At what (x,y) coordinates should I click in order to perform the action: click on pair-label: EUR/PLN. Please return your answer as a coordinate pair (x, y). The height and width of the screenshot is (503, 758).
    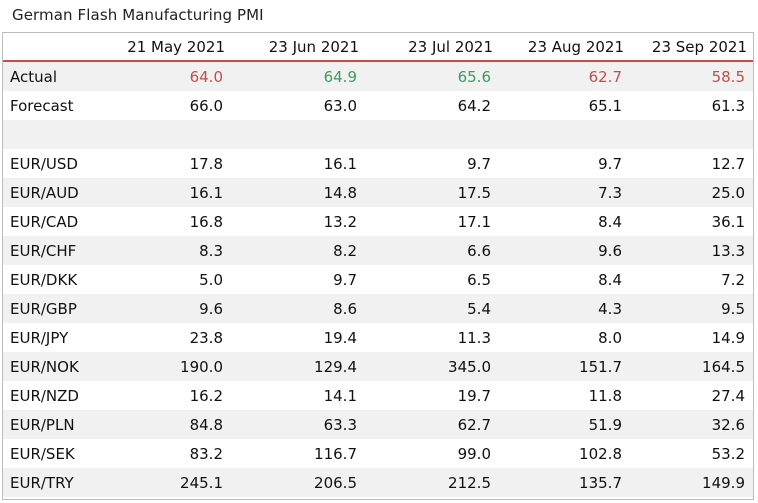
    Looking at the image, I should click on (53, 424).